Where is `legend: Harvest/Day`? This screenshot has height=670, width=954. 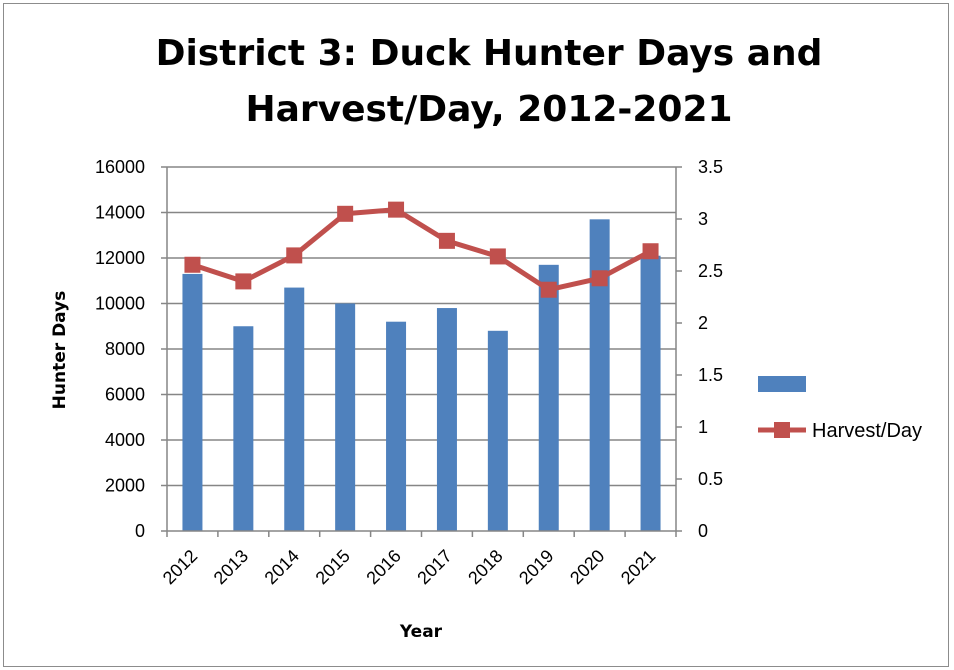 legend: Harvest/Day is located at coordinates (840, 409).